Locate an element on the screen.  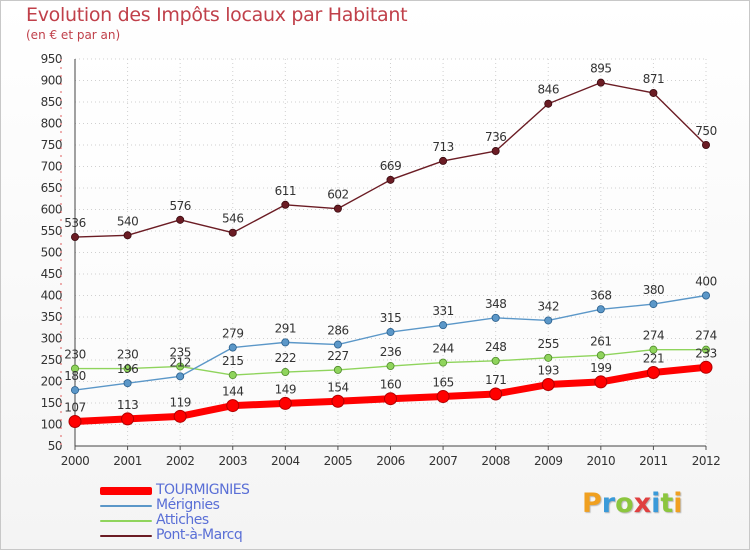
y-tick-label: 100 is located at coordinates (51, 425).